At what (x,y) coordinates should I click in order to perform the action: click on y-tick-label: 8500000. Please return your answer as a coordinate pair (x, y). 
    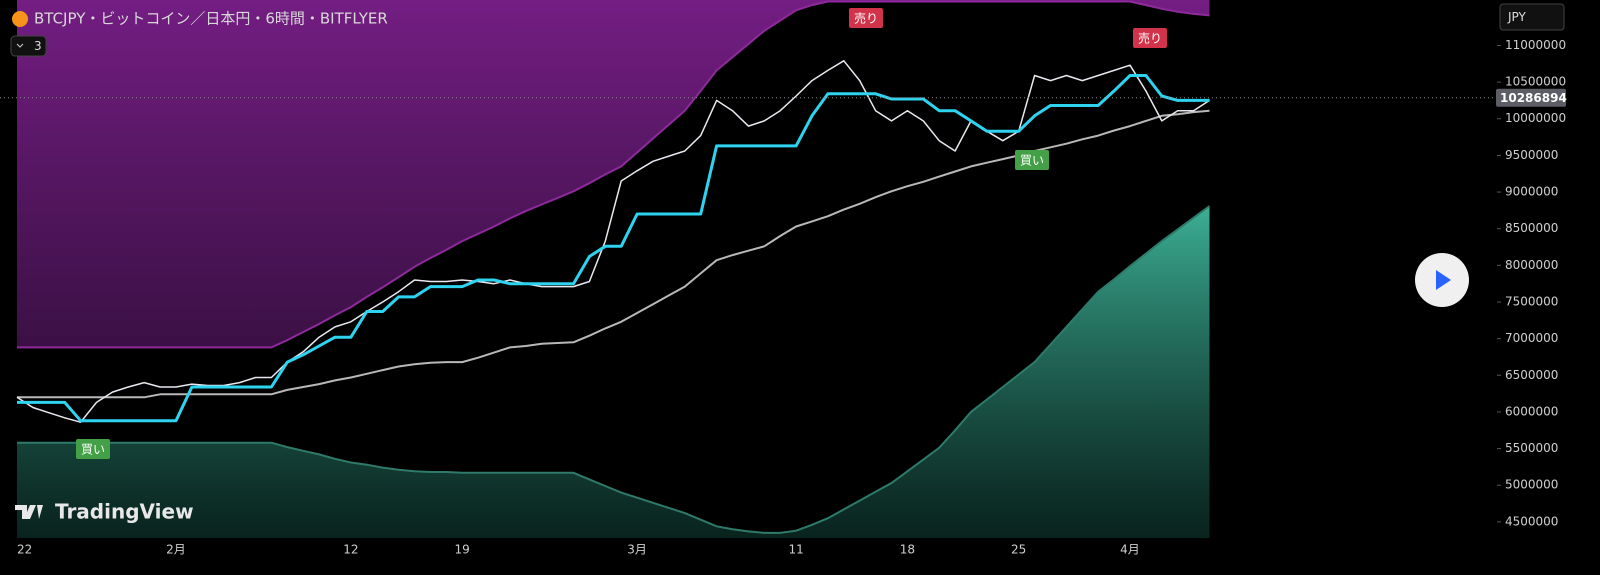
    Looking at the image, I should click on (1531, 228).